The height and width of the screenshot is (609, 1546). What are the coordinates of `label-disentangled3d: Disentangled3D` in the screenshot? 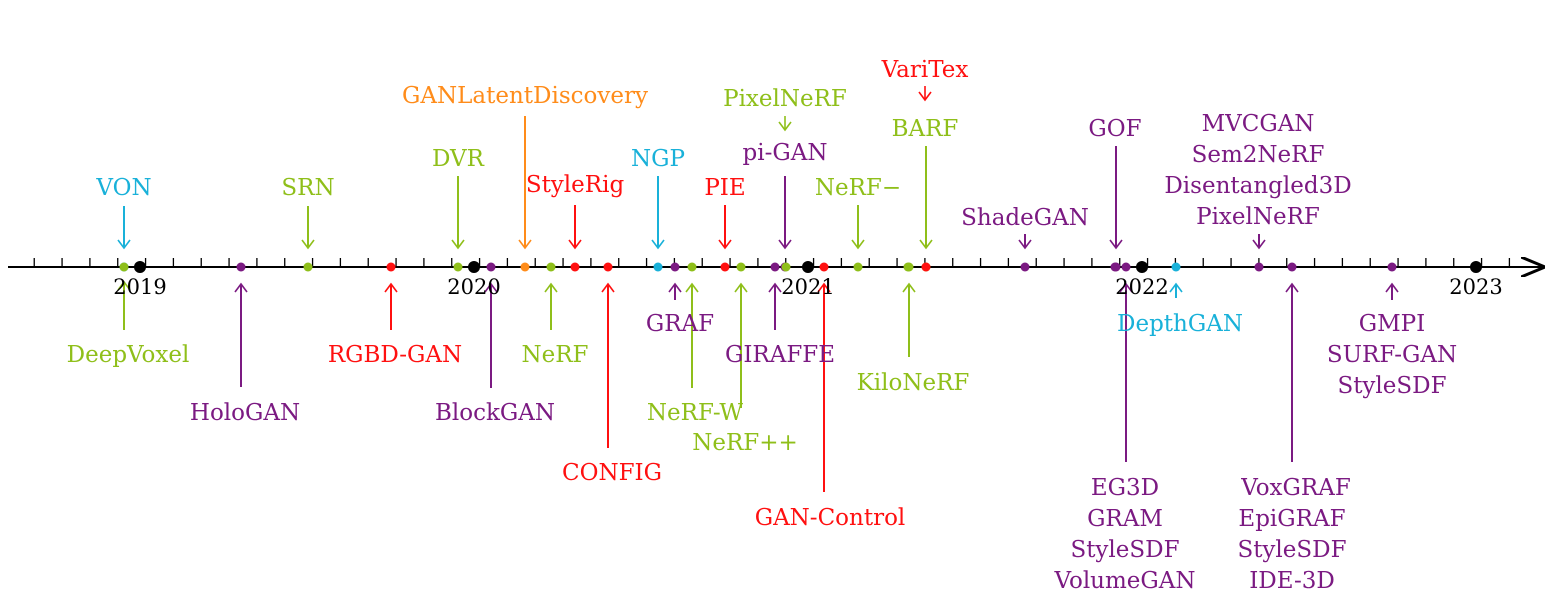 It's located at (1257, 186).